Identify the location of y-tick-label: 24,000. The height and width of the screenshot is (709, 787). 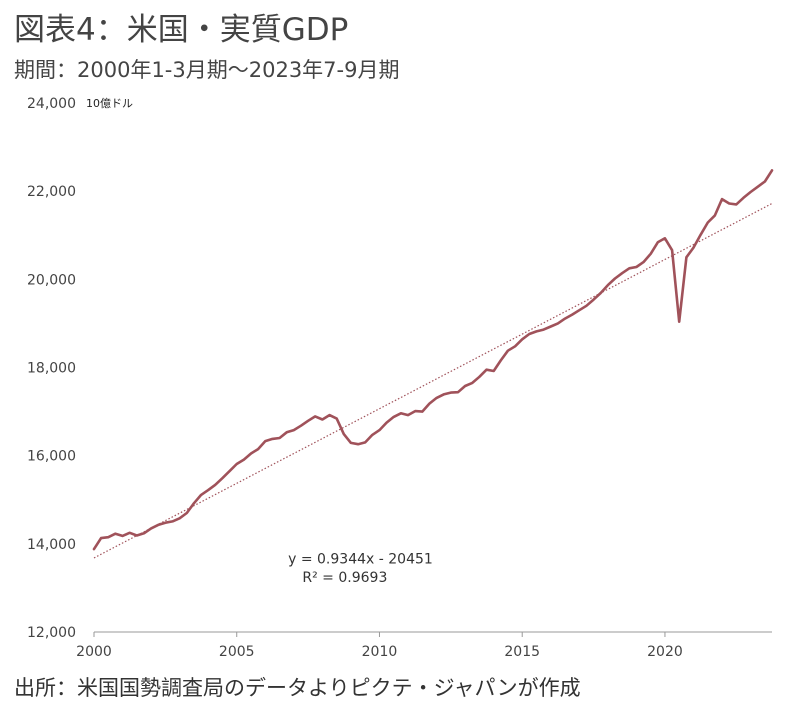
(51, 104).